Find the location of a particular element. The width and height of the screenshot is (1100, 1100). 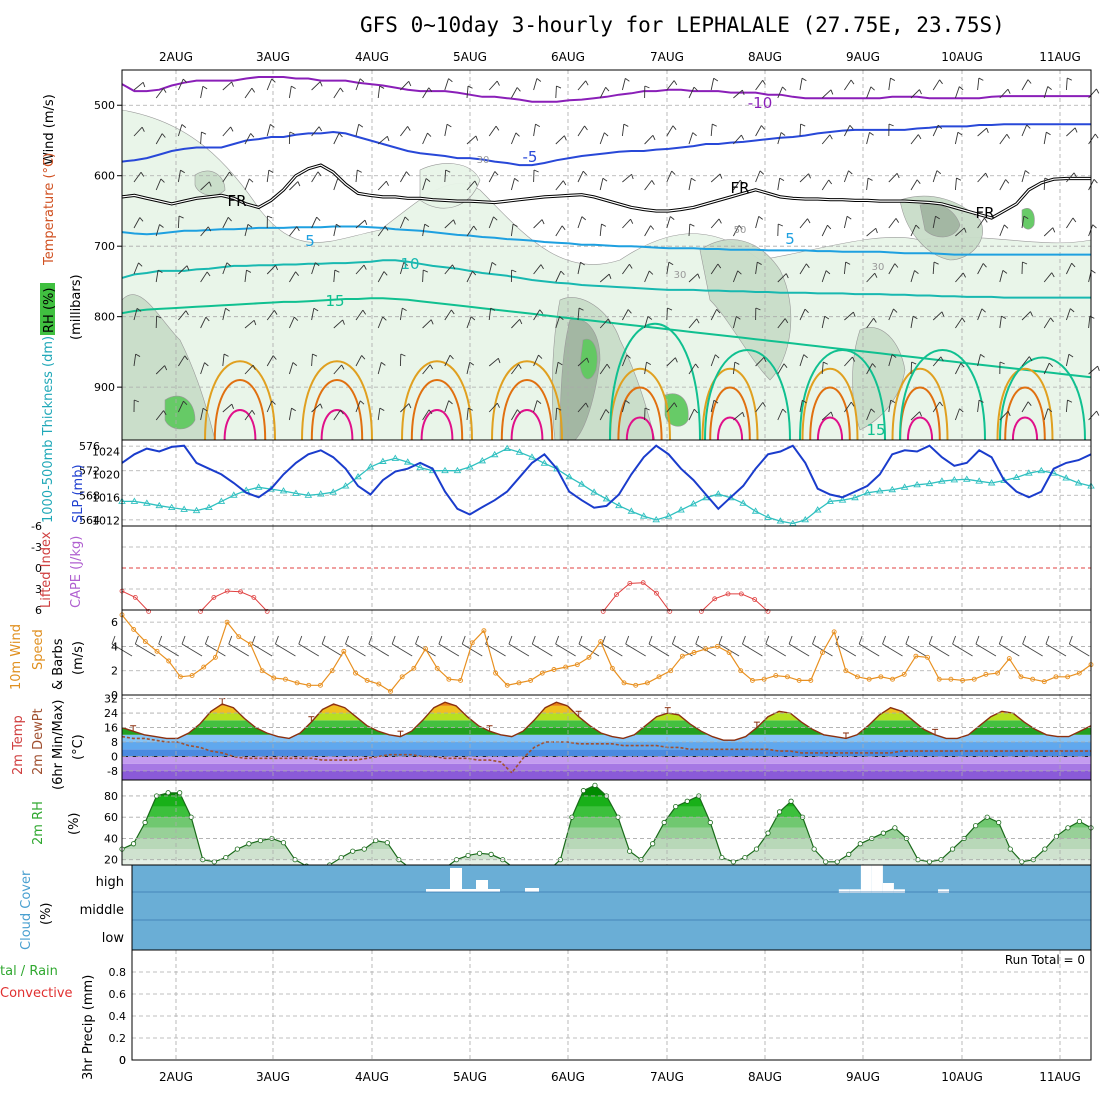

date-label-bottom: 6AUG is located at coordinates (568, 1077).